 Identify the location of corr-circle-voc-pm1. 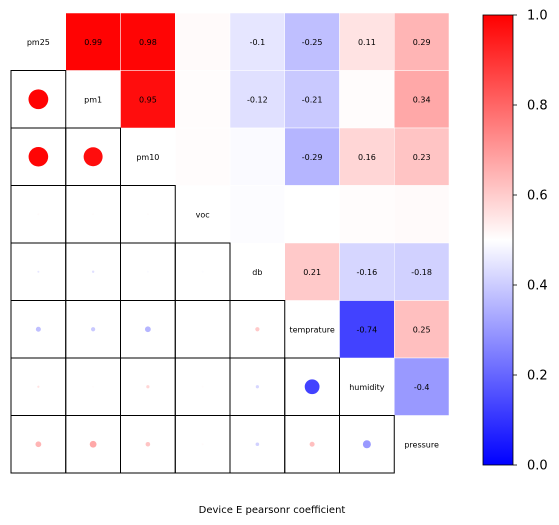
(93, 214).